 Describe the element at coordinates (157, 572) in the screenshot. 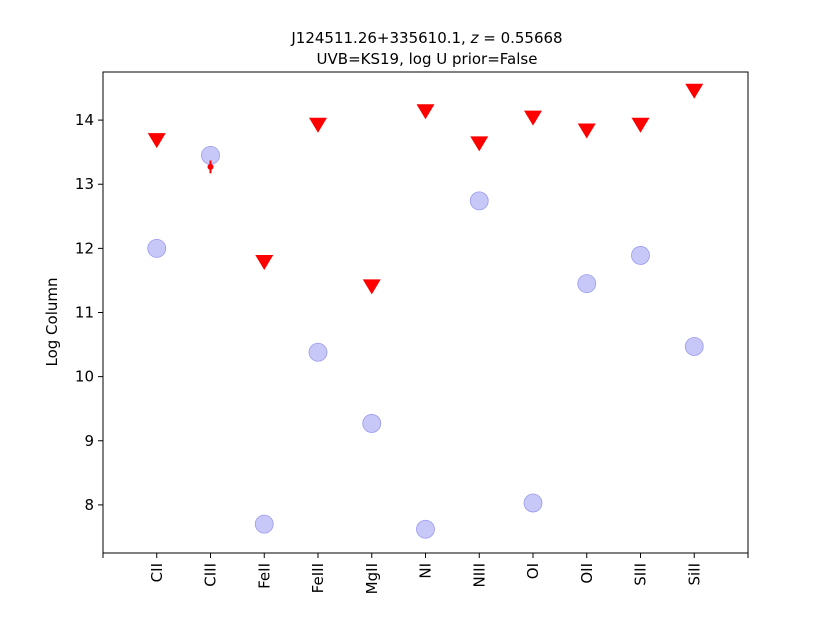

I see `x-tick-label: CII` at that location.